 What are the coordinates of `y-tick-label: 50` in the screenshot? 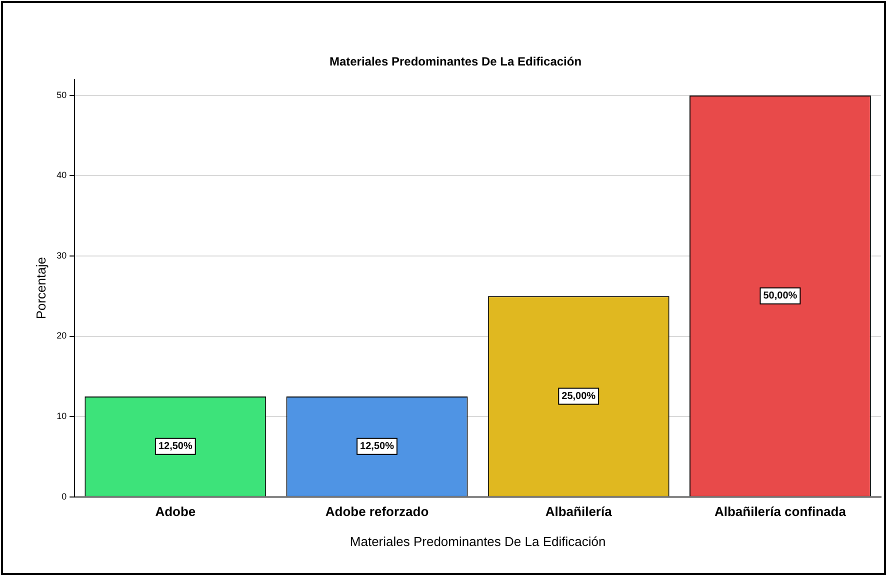 It's located at (61, 95).